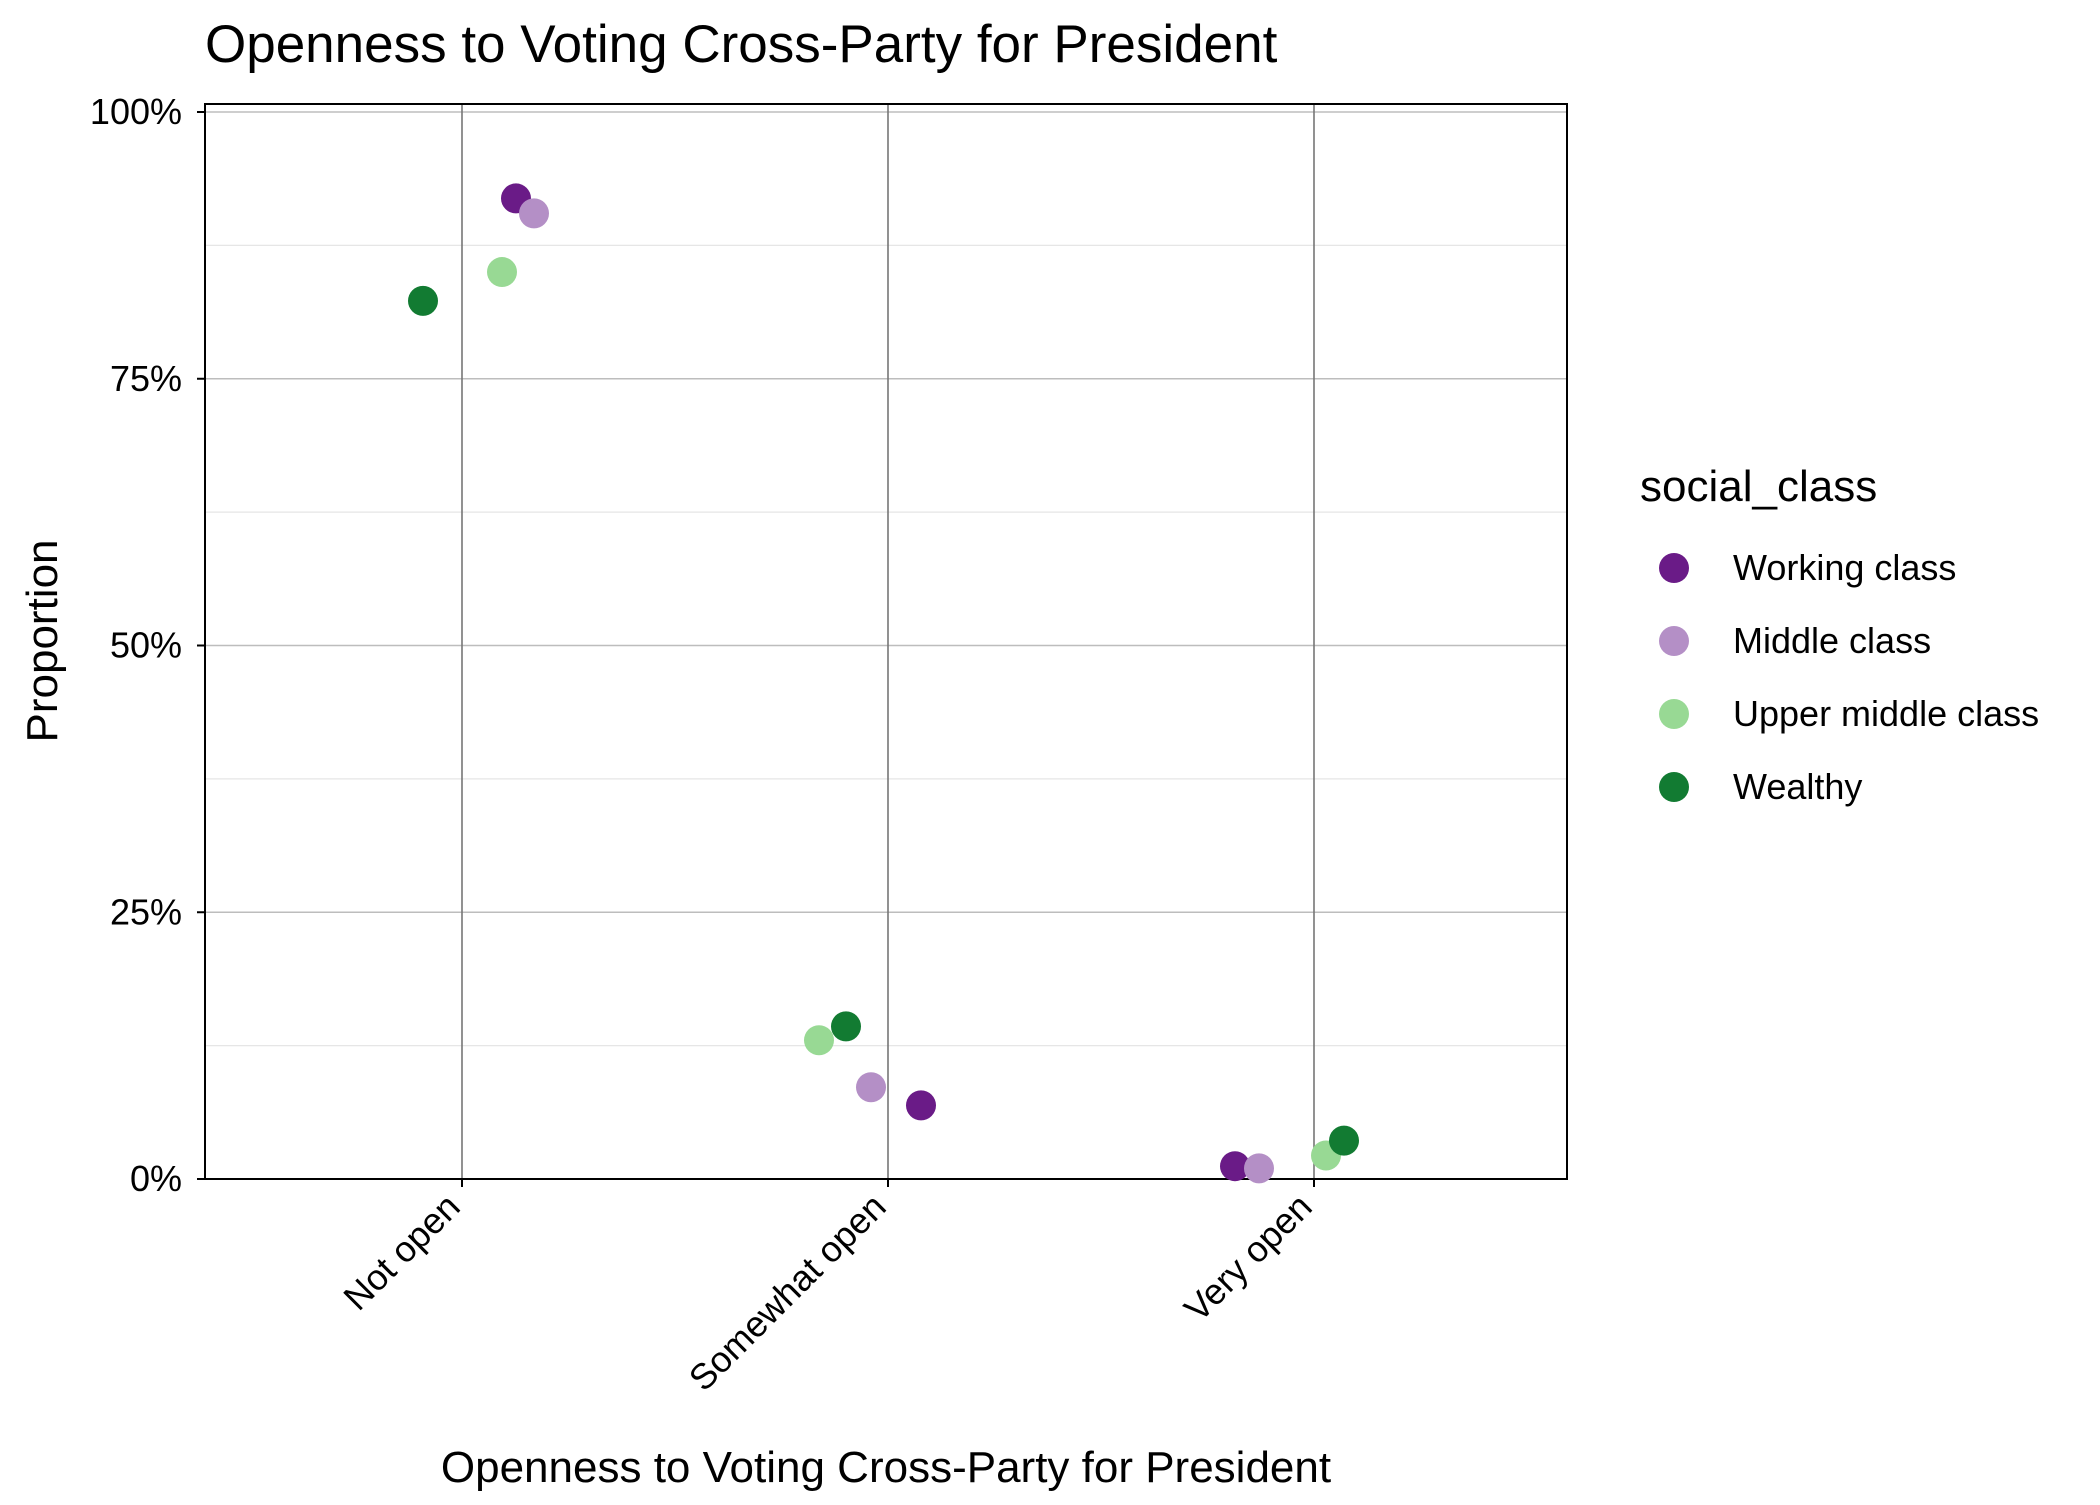 This screenshot has width=2100, height=1505. I want to click on y-tick-label: 100%, so click(136, 111).